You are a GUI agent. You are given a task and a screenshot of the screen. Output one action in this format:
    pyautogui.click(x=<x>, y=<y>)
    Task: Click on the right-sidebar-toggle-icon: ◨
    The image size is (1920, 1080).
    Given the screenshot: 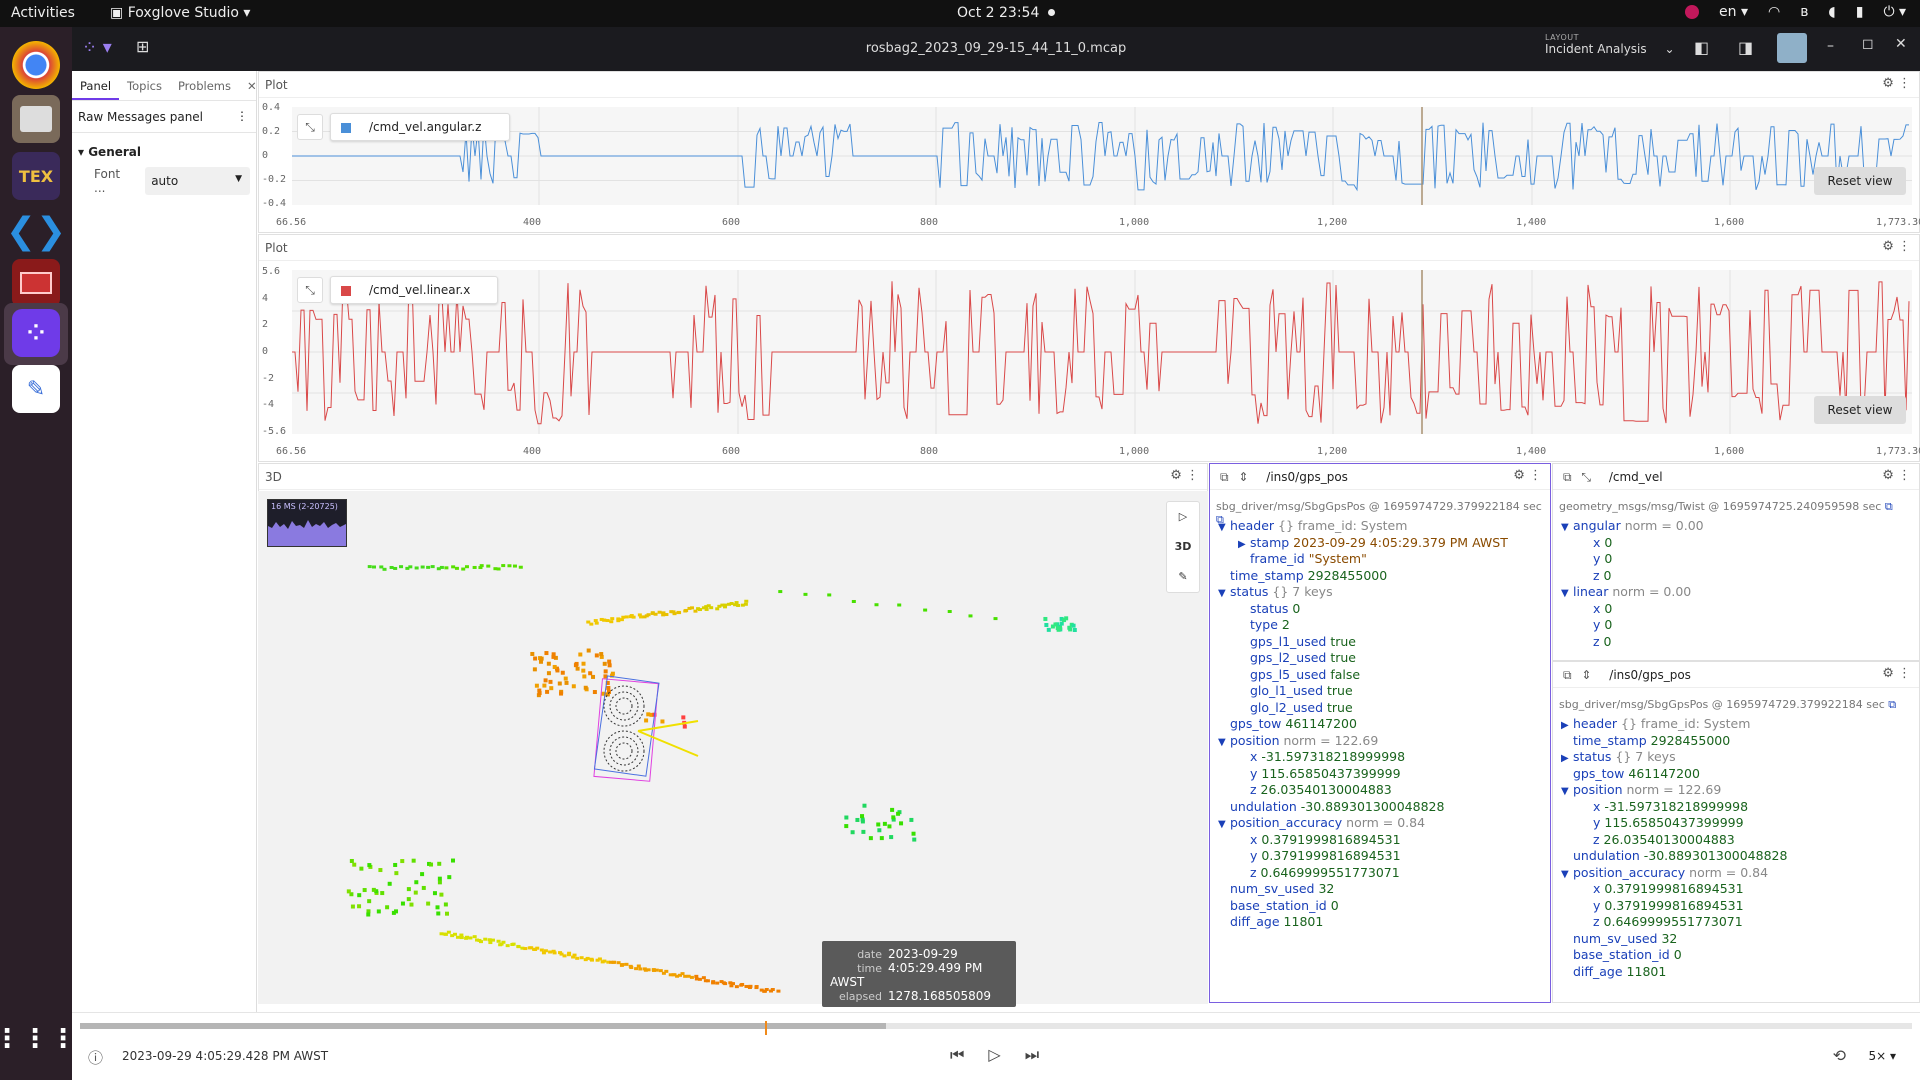 What is the action you would take?
    pyautogui.click(x=1746, y=47)
    